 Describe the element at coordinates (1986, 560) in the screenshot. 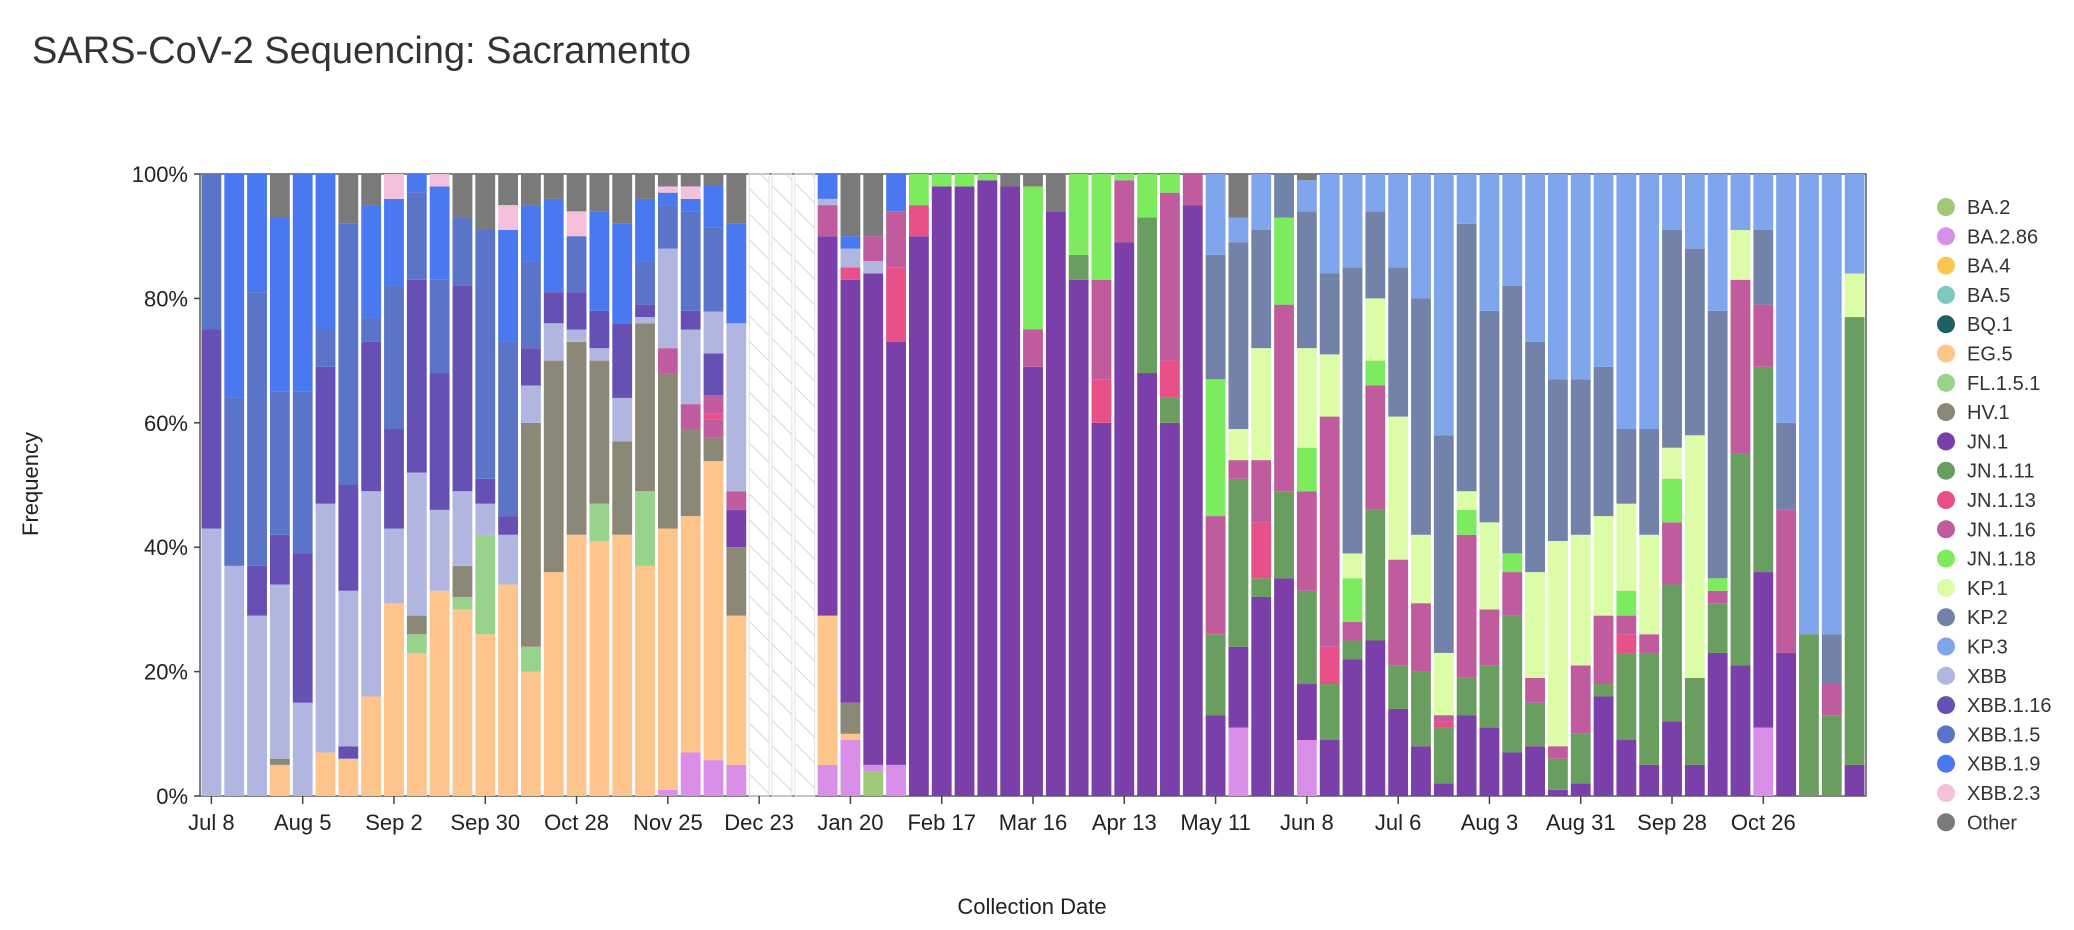

I see `legend-item-jn-1-18: JN.1.18` at that location.